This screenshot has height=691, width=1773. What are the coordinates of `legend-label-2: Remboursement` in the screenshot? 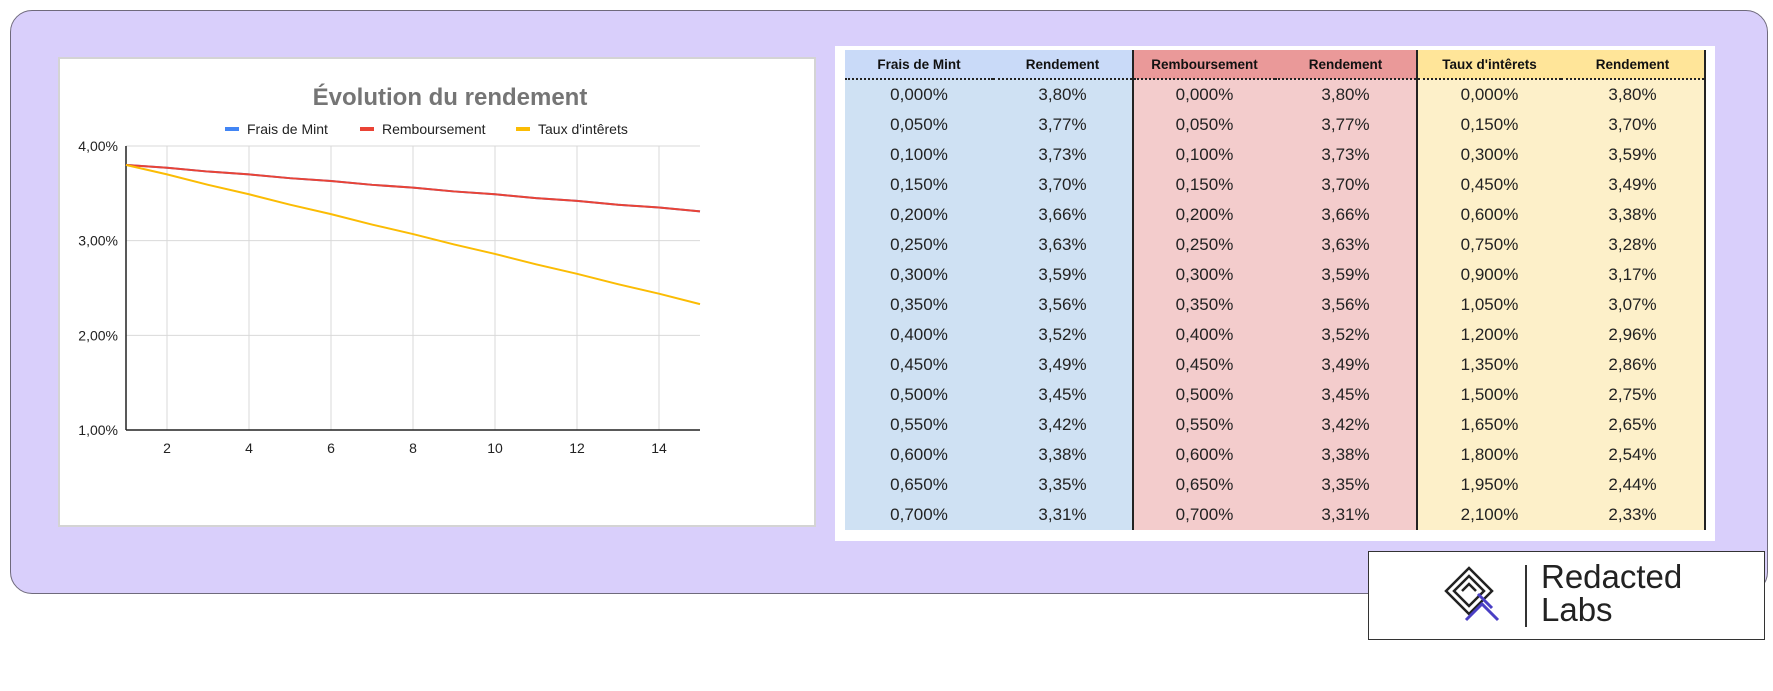 It's located at (434, 129).